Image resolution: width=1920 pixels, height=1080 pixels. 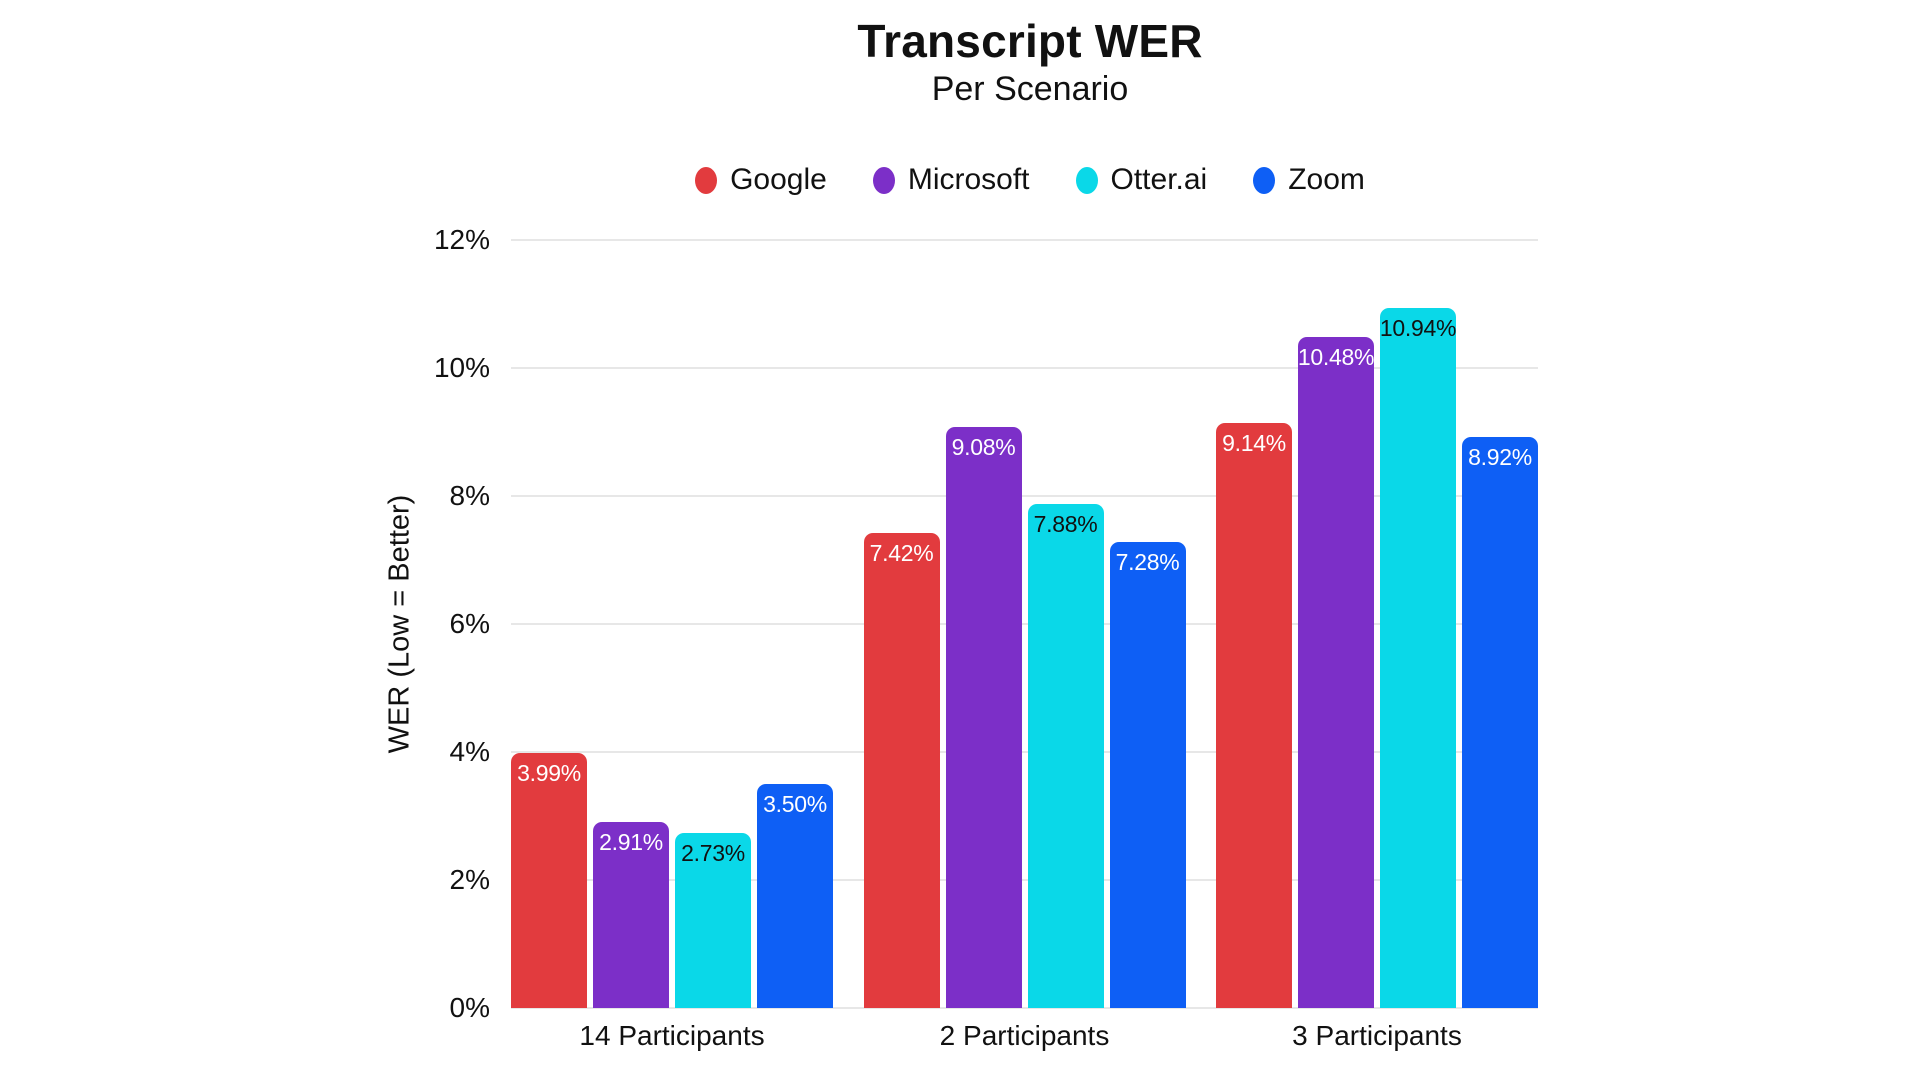 What do you see at coordinates (672, 1035) in the screenshot?
I see `x-category-label: 14 Participants` at bounding box center [672, 1035].